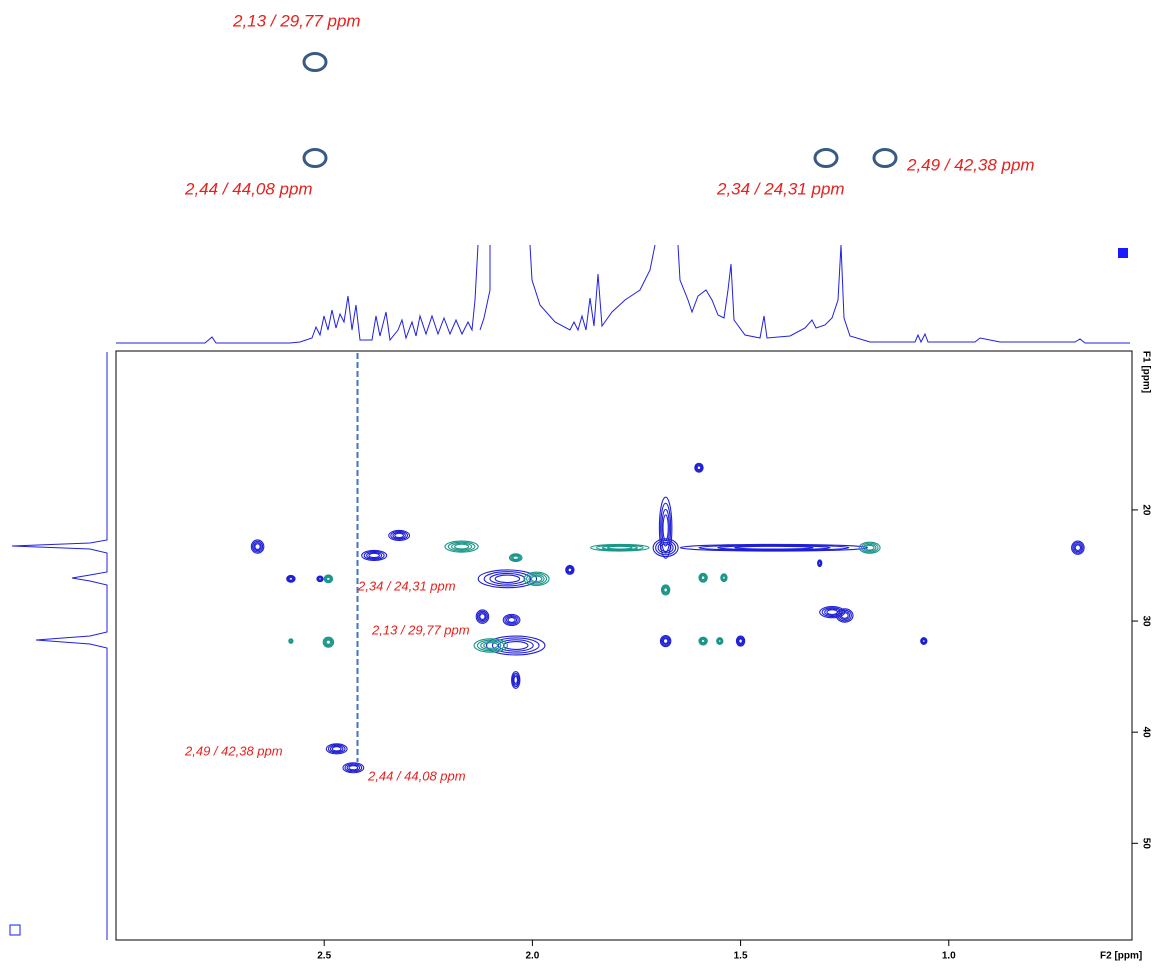 The image size is (1154, 970). What do you see at coordinates (420, 629) in the screenshot?
I see `peak-annotation: 2,13 / 29,77 ppm` at bounding box center [420, 629].